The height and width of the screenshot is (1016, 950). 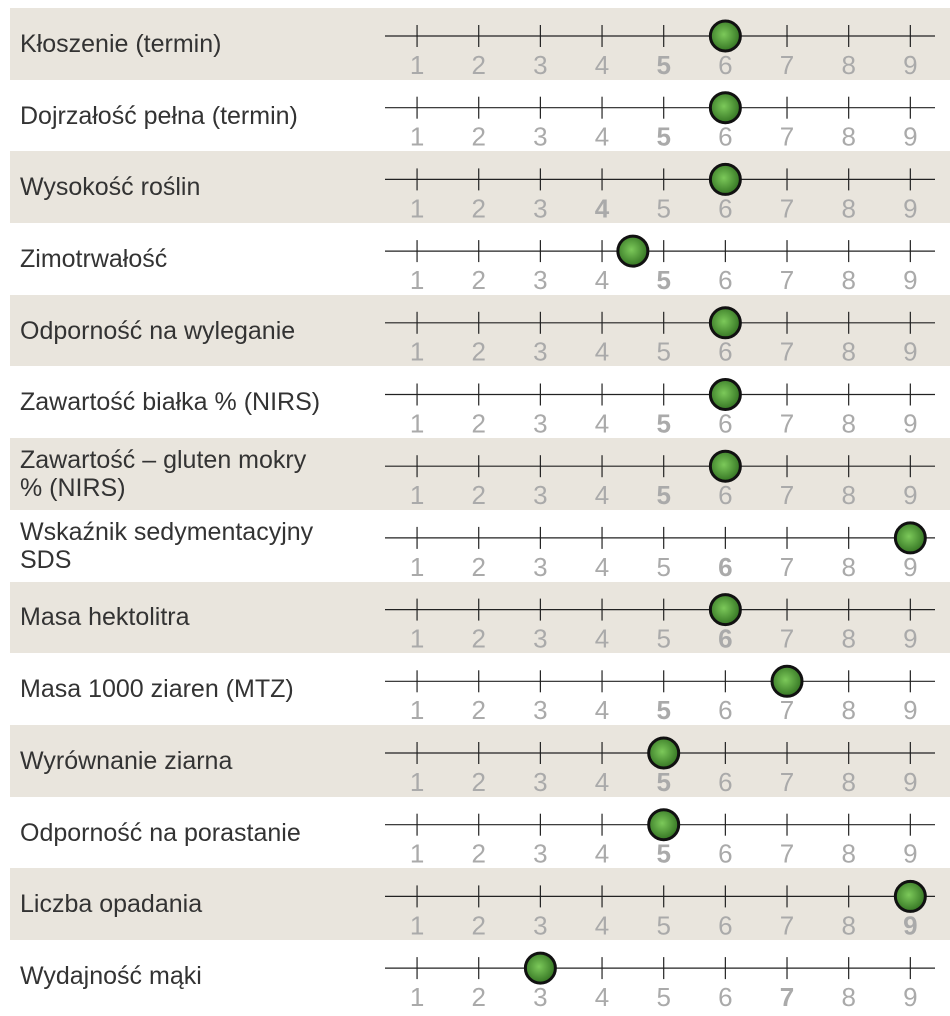 What do you see at coordinates (105, 617) in the screenshot?
I see `row-label: Masa hektolitra` at bounding box center [105, 617].